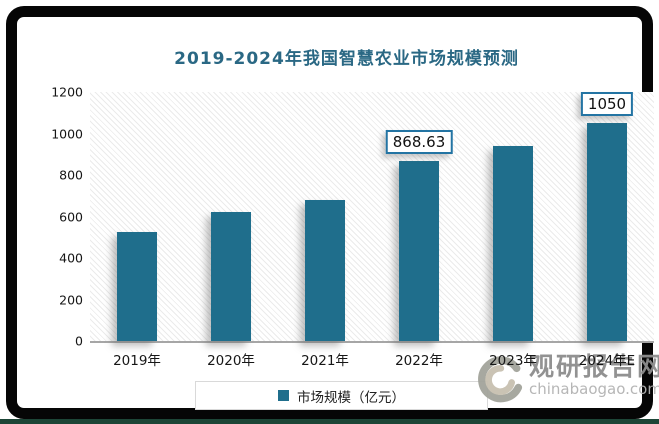 This screenshot has width=659, height=424. What do you see at coordinates (137, 361) in the screenshot?
I see `x-tick-label: 2019年` at bounding box center [137, 361].